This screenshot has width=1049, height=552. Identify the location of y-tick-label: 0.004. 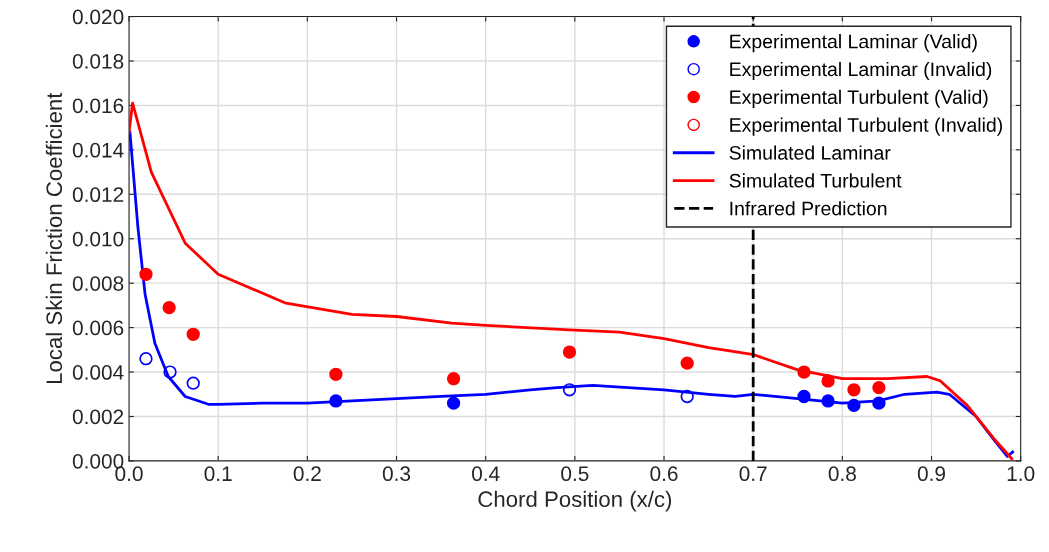
(98, 372).